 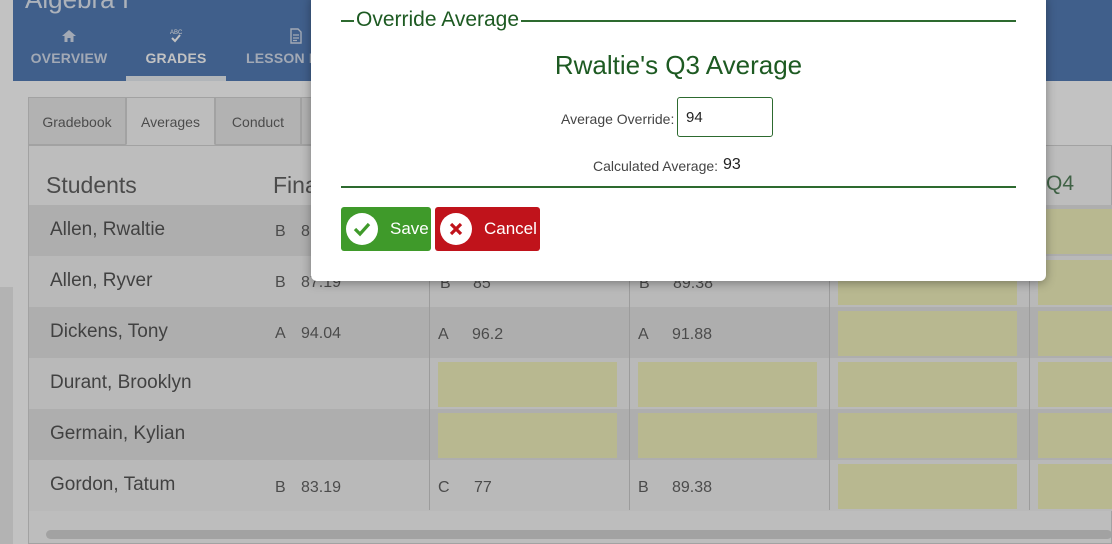 I want to click on abc-check-icon: ABC, so click(x=176, y=36).